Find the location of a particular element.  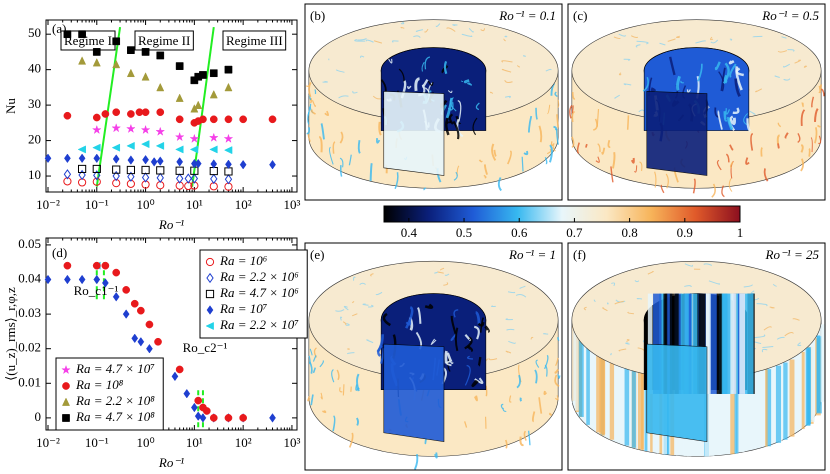

y-tick-label: 0.05 is located at coordinates (29, 243).